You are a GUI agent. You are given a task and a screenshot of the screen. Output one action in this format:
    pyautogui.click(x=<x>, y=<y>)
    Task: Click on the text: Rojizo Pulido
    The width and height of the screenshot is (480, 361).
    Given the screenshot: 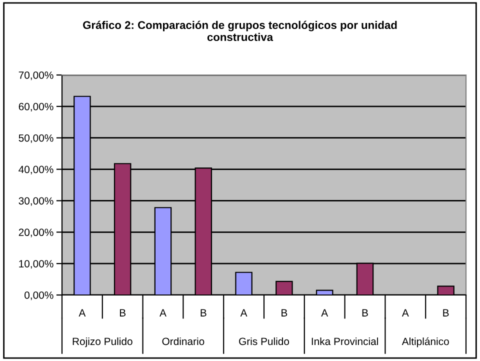 What is the action you would take?
    pyautogui.click(x=102, y=342)
    